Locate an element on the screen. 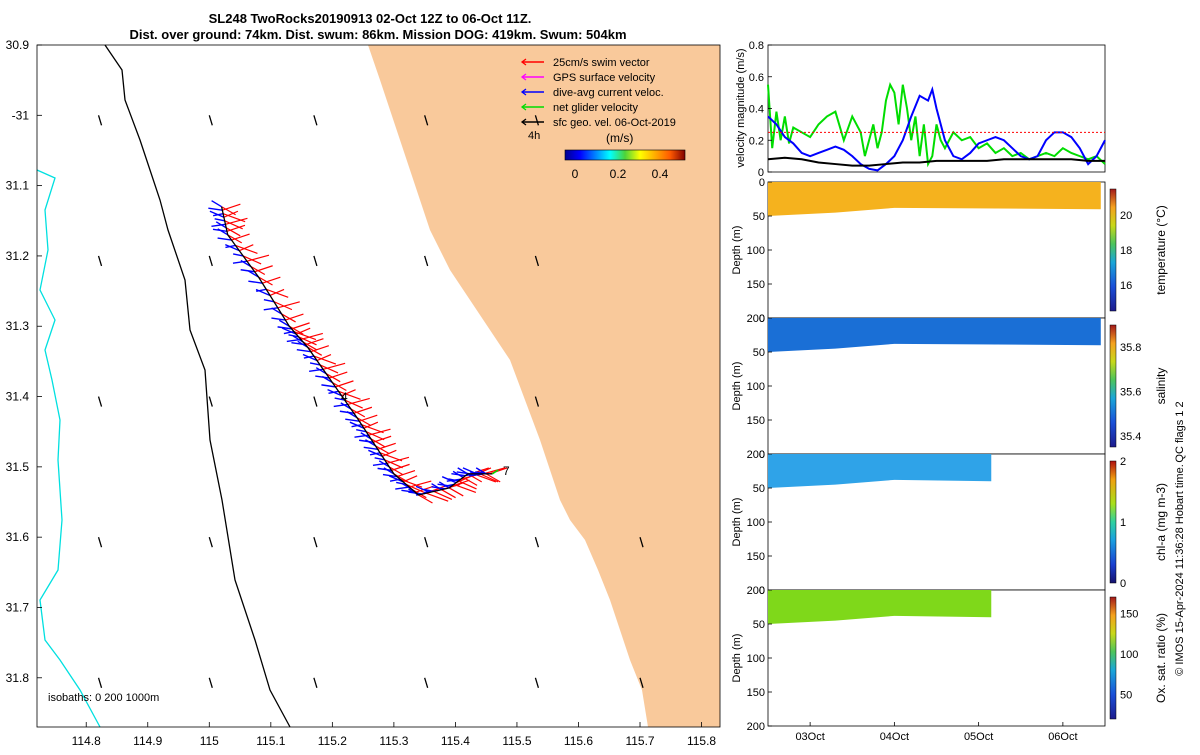 This screenshot has height=755, width=1200. map-ytick-label: 31.1 is located at coordinates (18, 186).